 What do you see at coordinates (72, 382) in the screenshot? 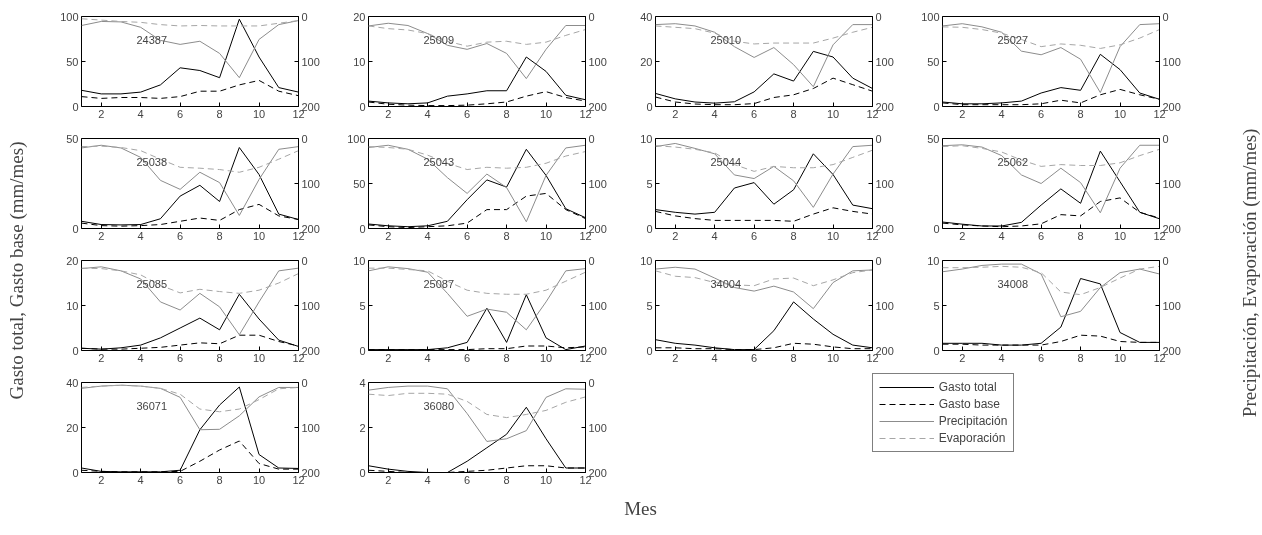
I see `y-tick-label: 40` at bounding box center [72, 382].